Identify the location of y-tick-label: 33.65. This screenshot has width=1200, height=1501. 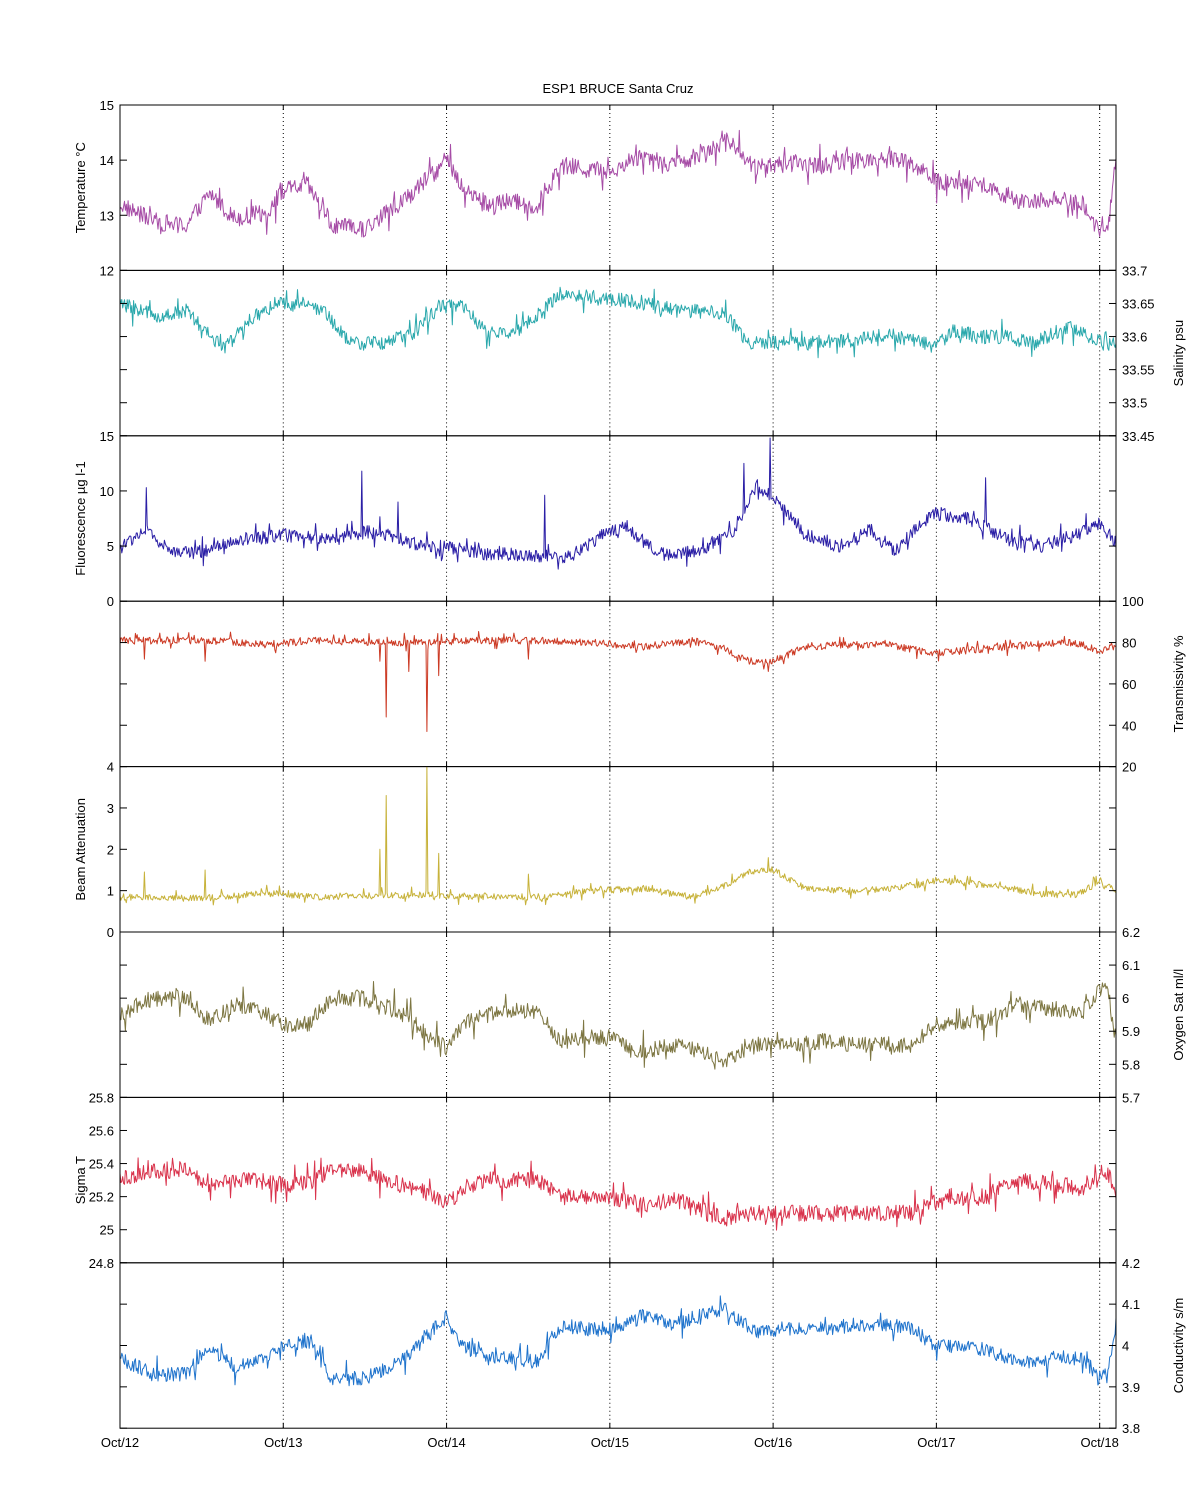
(1138, 303).